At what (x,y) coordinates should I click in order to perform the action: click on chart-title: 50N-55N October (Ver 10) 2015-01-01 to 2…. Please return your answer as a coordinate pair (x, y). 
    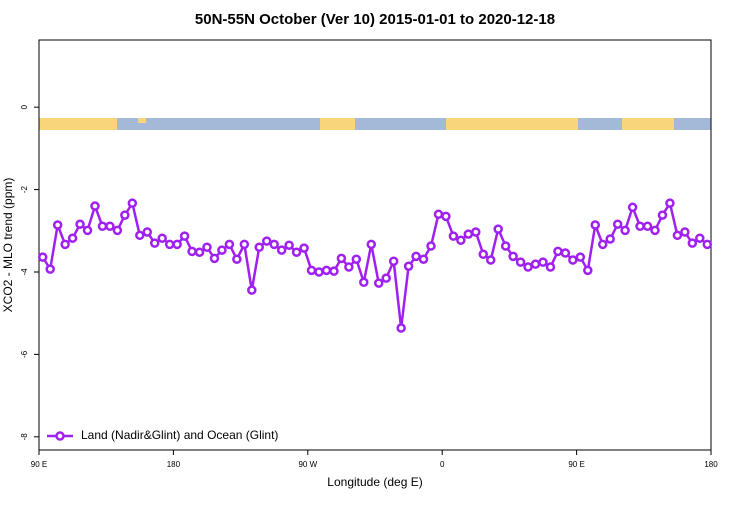
    Looking at the image, I should click on (375, 19).